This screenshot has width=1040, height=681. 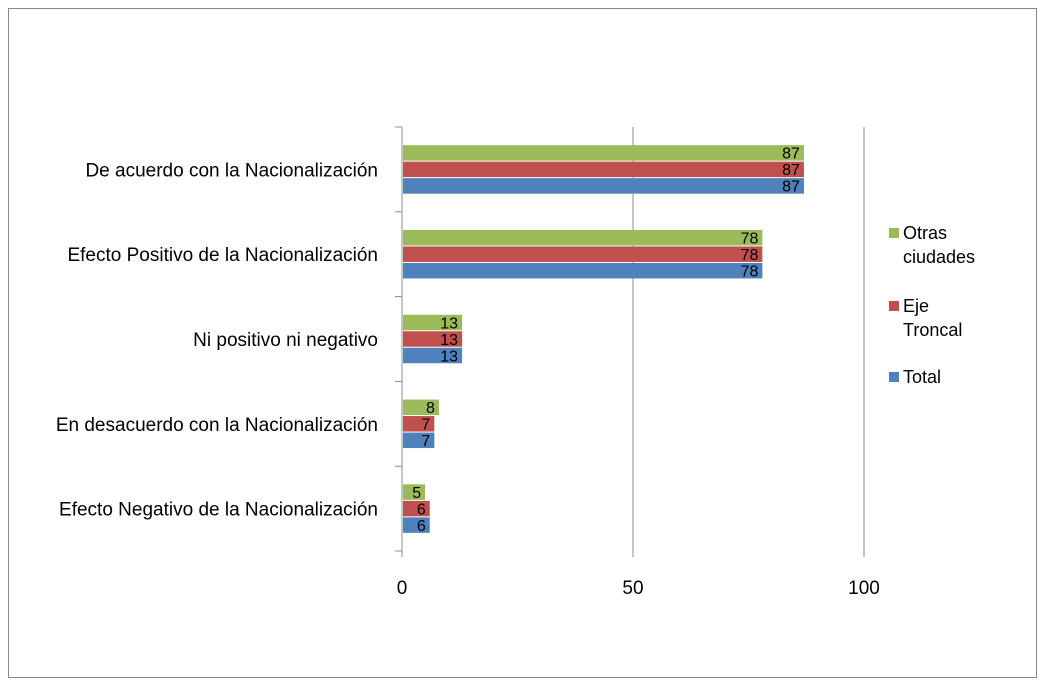 I want to click on legend-label: Total, so click(x=922, y=377).